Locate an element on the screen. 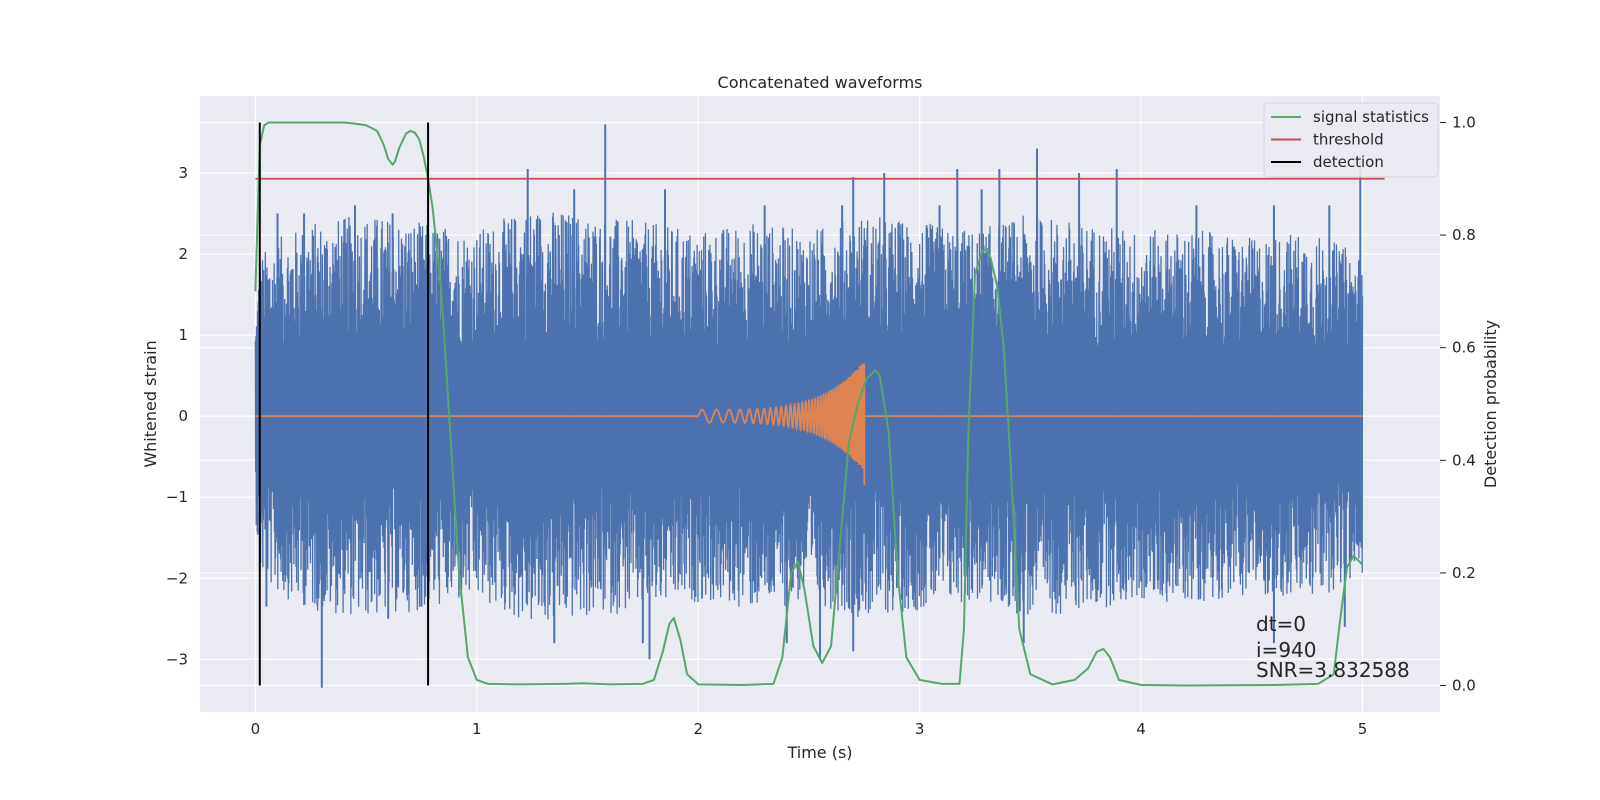 The height and width of the screenshot is (800, 1600). y-tick-label-right: 0.8 is located at coordinates (1464, 235).